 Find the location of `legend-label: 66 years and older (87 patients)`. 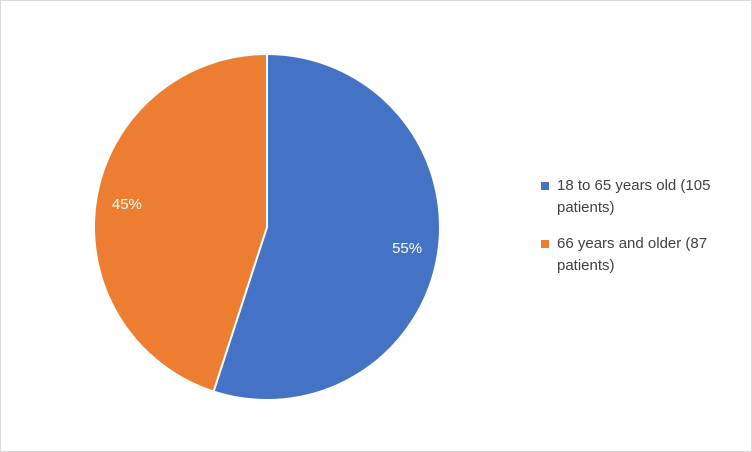

legend-label: 66 years and older (87 patients) is located at coordinates (632, 254).